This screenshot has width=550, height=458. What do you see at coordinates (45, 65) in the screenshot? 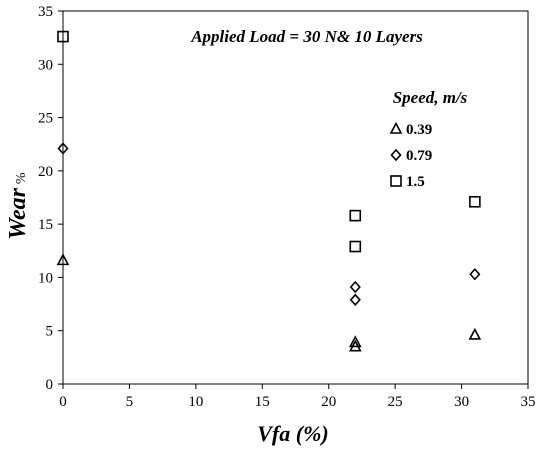
I see `y-tick-label: 30` at bounding box center [45, 65].